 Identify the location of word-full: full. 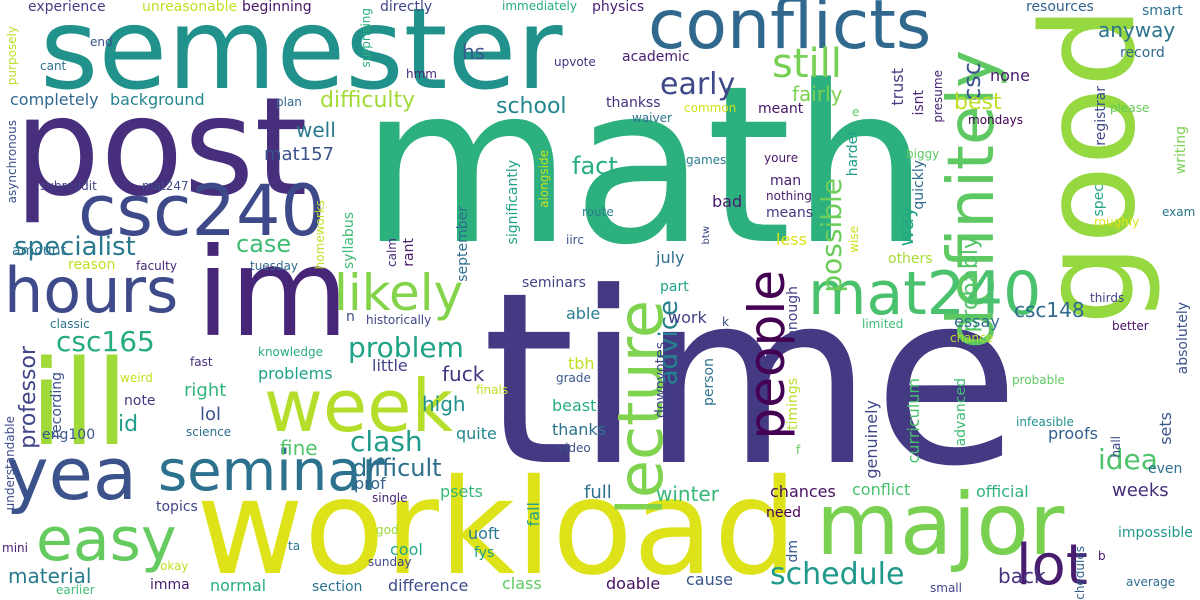
(598, 492).